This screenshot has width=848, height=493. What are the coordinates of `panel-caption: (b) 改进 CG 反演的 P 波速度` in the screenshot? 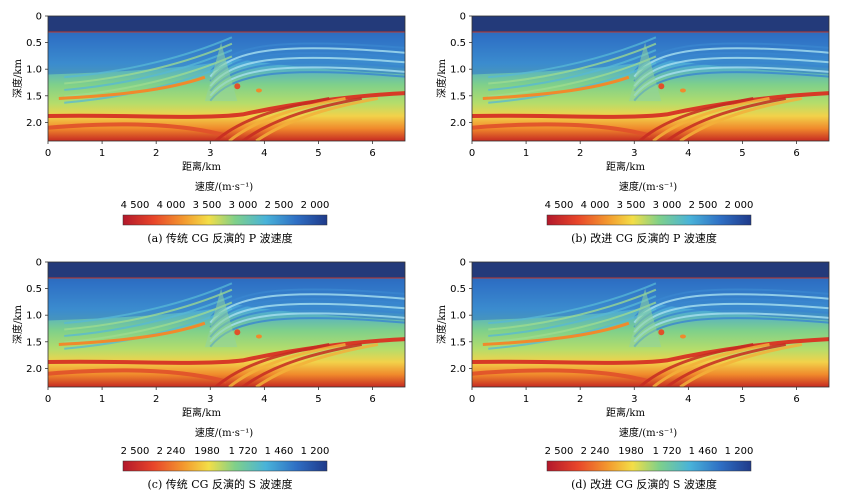 It's located at (644, 238).